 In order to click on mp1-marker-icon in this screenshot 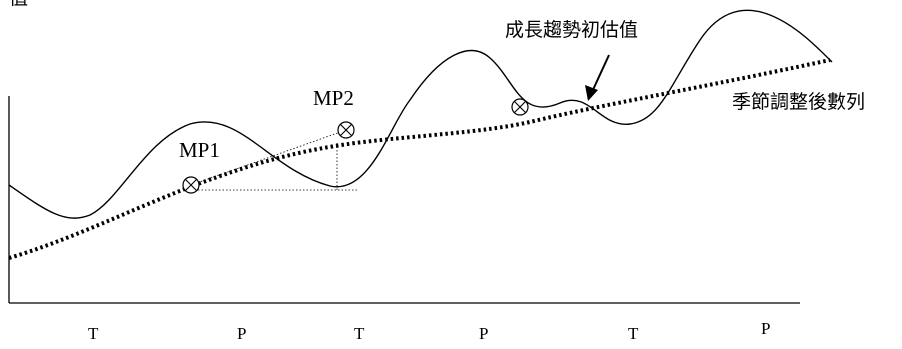, I will do `click(191, 185)`.